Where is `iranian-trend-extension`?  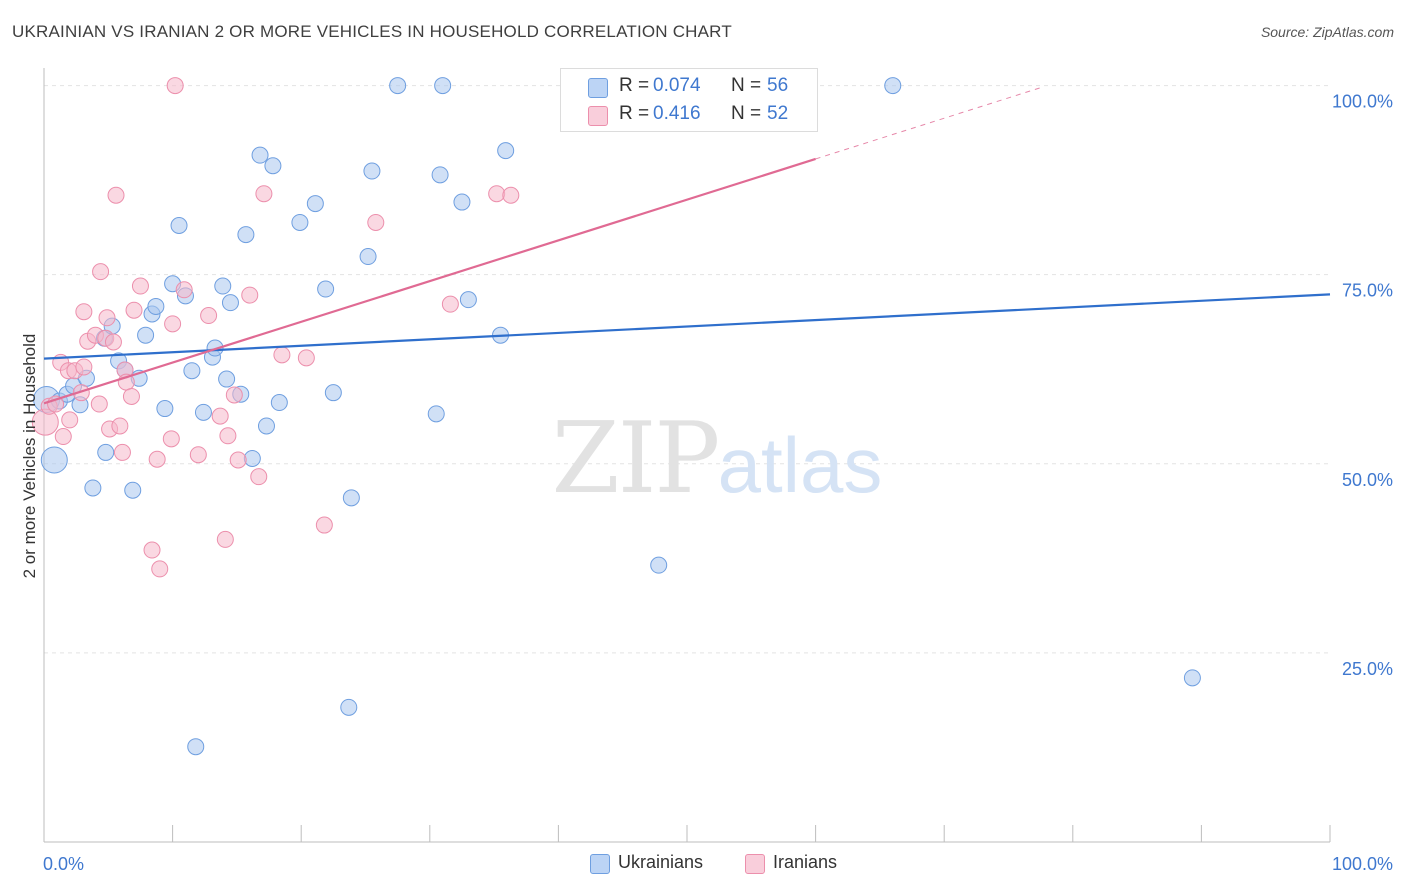 iranian-trend-extension is located at coordinates (928, 123).